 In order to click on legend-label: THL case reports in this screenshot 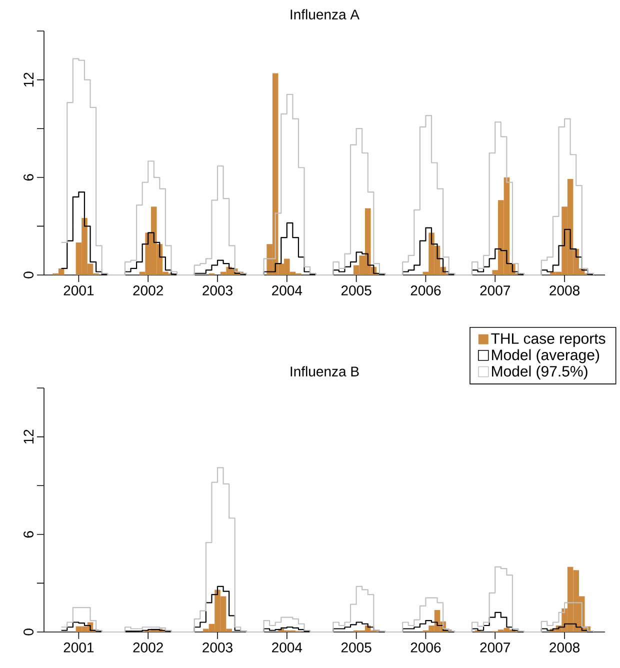, I will do `click(548, 340)`.